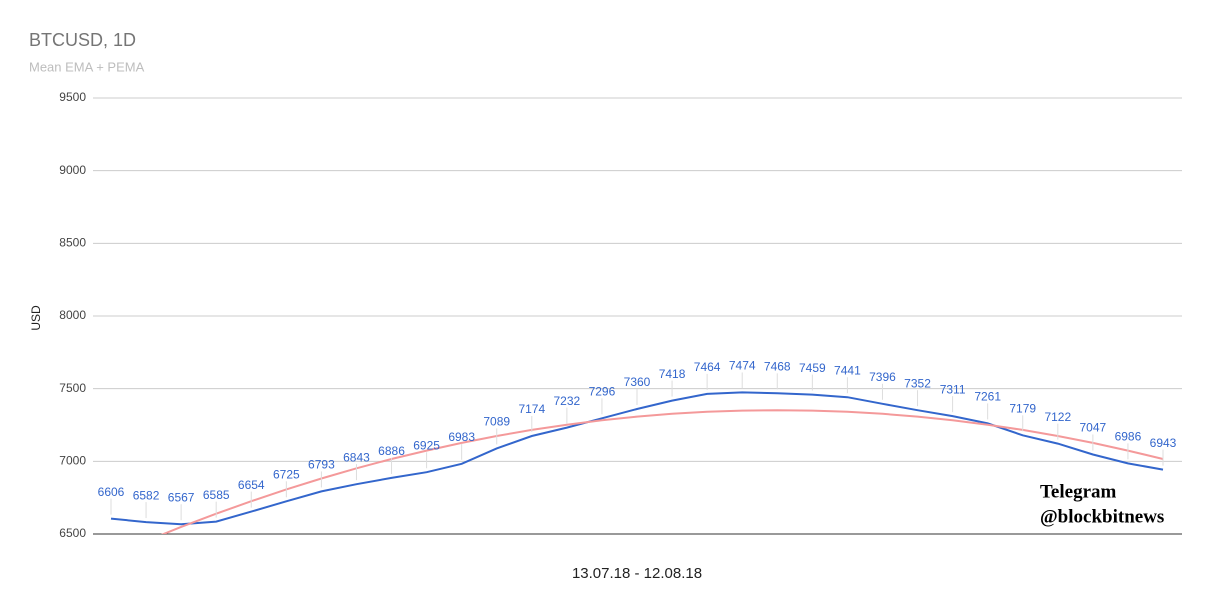  I want to click on y-tick-label: 8000, so click(72, 315).